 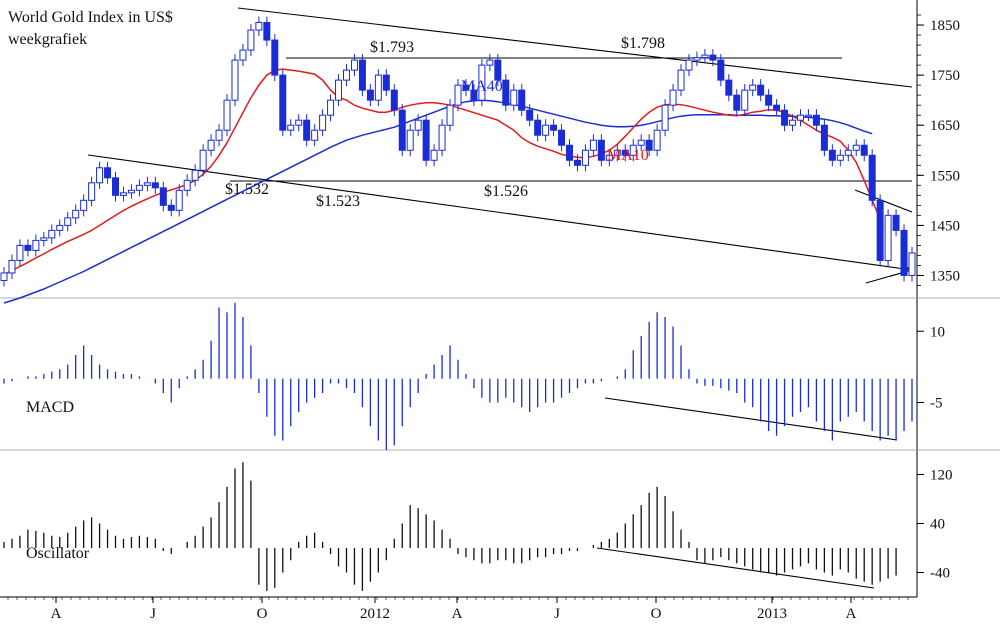 What do you see at coordinates (338, 201) in the screenshot?
I see `annotation-low-1523: $1.523` at bounding box center [338, 201].